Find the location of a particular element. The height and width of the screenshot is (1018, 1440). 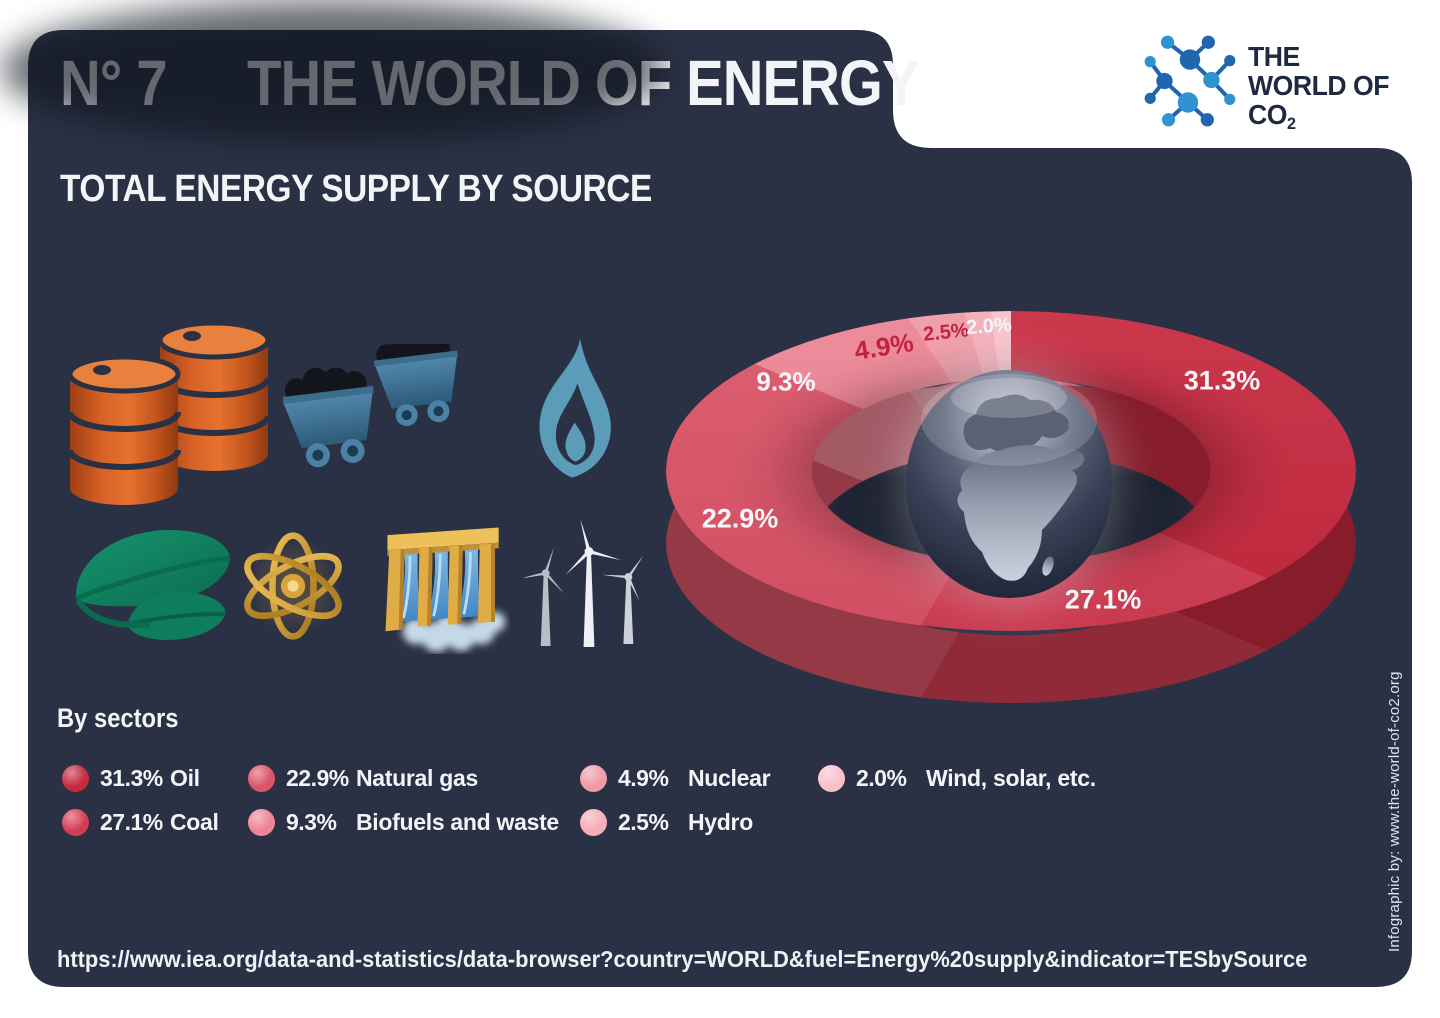

legend-dot-biofuels is located at coordinates (261, 822).